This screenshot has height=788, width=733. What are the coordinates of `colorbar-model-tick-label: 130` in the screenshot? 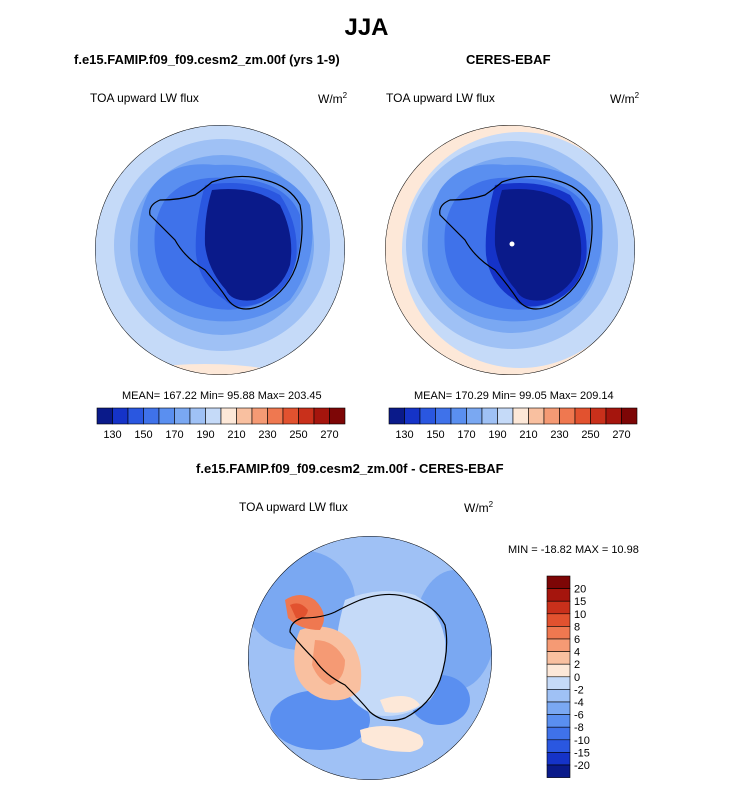 It's located at (112, 435).